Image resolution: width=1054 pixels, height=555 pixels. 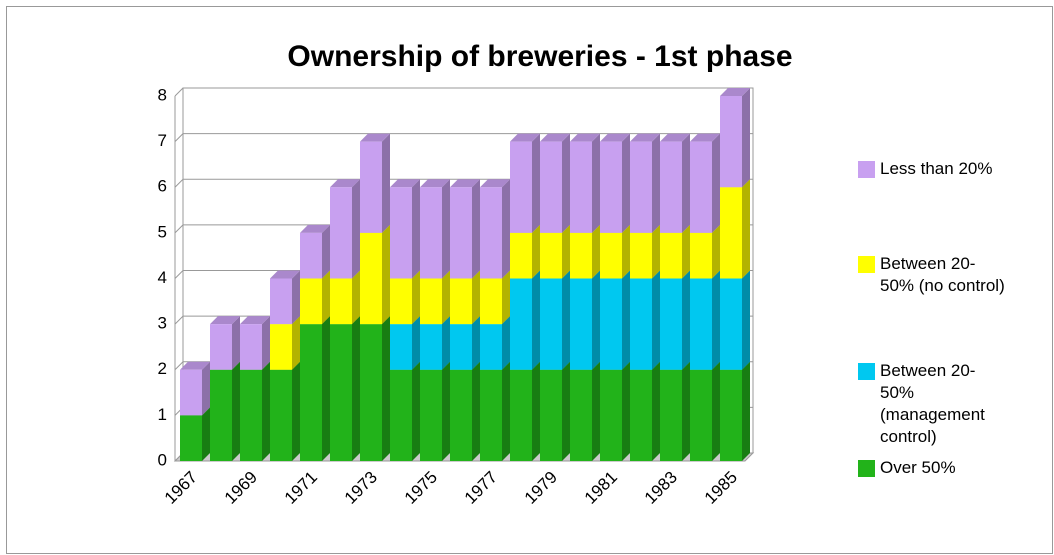 What do you see at coordinates (241, 488) in the screenshot?
I see `x-tick-label: 1969` at bounding box center [241, 488].